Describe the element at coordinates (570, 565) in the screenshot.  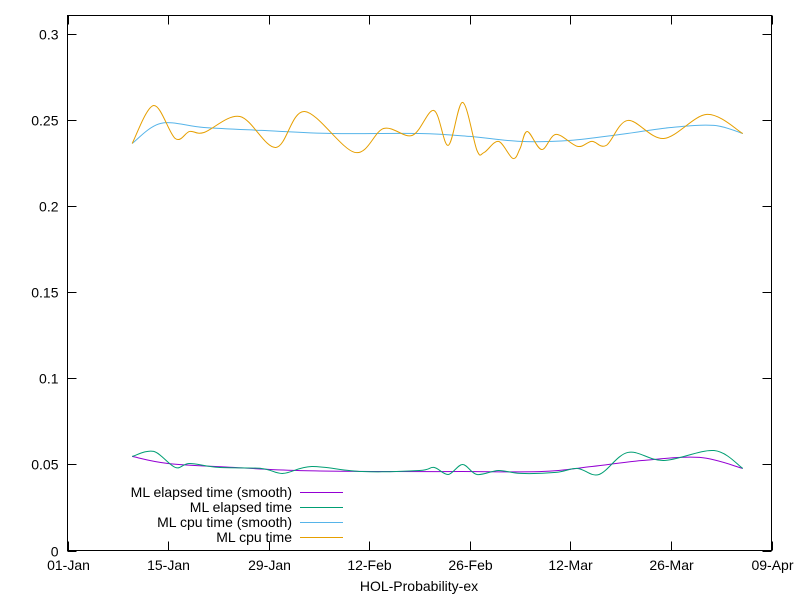
I see `x-tick-label: 12-Mar` at that location.